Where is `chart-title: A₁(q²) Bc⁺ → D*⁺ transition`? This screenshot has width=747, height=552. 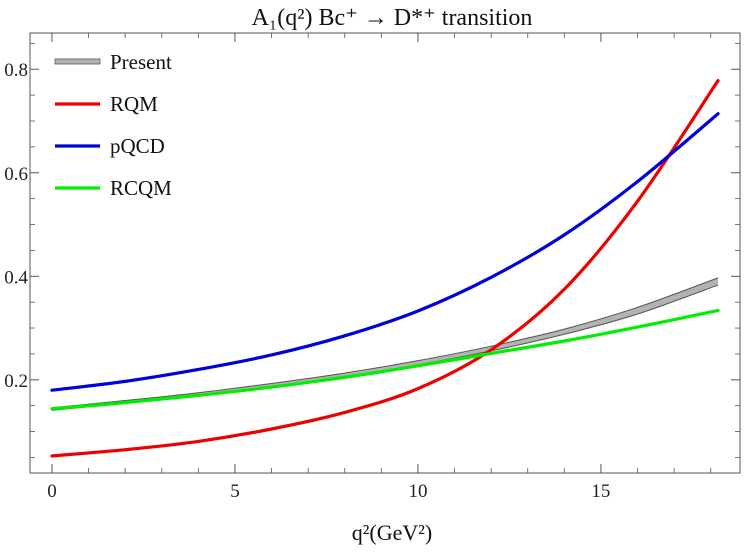
chart-title: A₁(q²) Bc⁺ → D*⁺ transition is located at coordinates (392, 18).